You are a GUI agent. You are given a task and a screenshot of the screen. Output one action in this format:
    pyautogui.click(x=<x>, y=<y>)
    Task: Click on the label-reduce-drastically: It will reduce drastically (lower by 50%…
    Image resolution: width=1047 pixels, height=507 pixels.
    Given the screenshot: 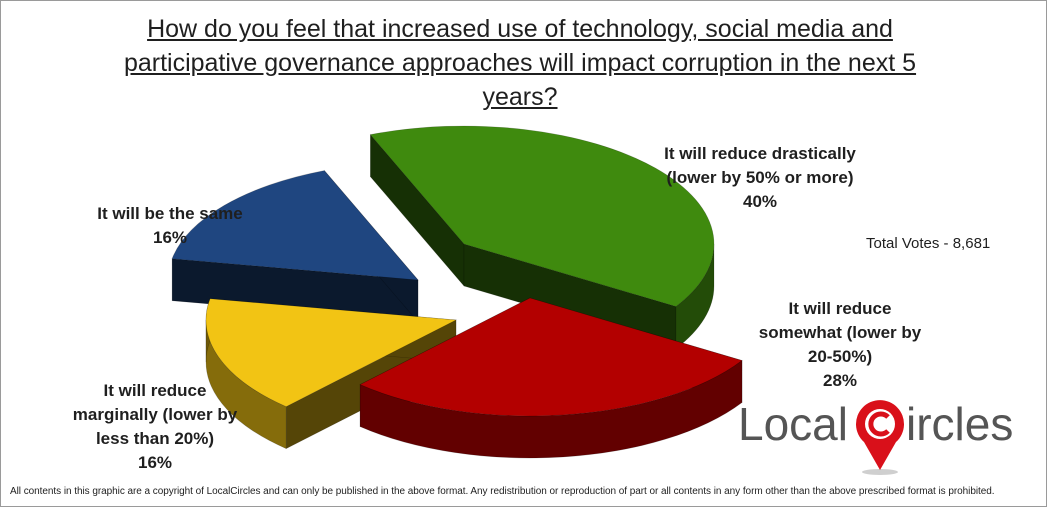 What is the action you would take?
    pyautogui.click(x=760, y=178)
    